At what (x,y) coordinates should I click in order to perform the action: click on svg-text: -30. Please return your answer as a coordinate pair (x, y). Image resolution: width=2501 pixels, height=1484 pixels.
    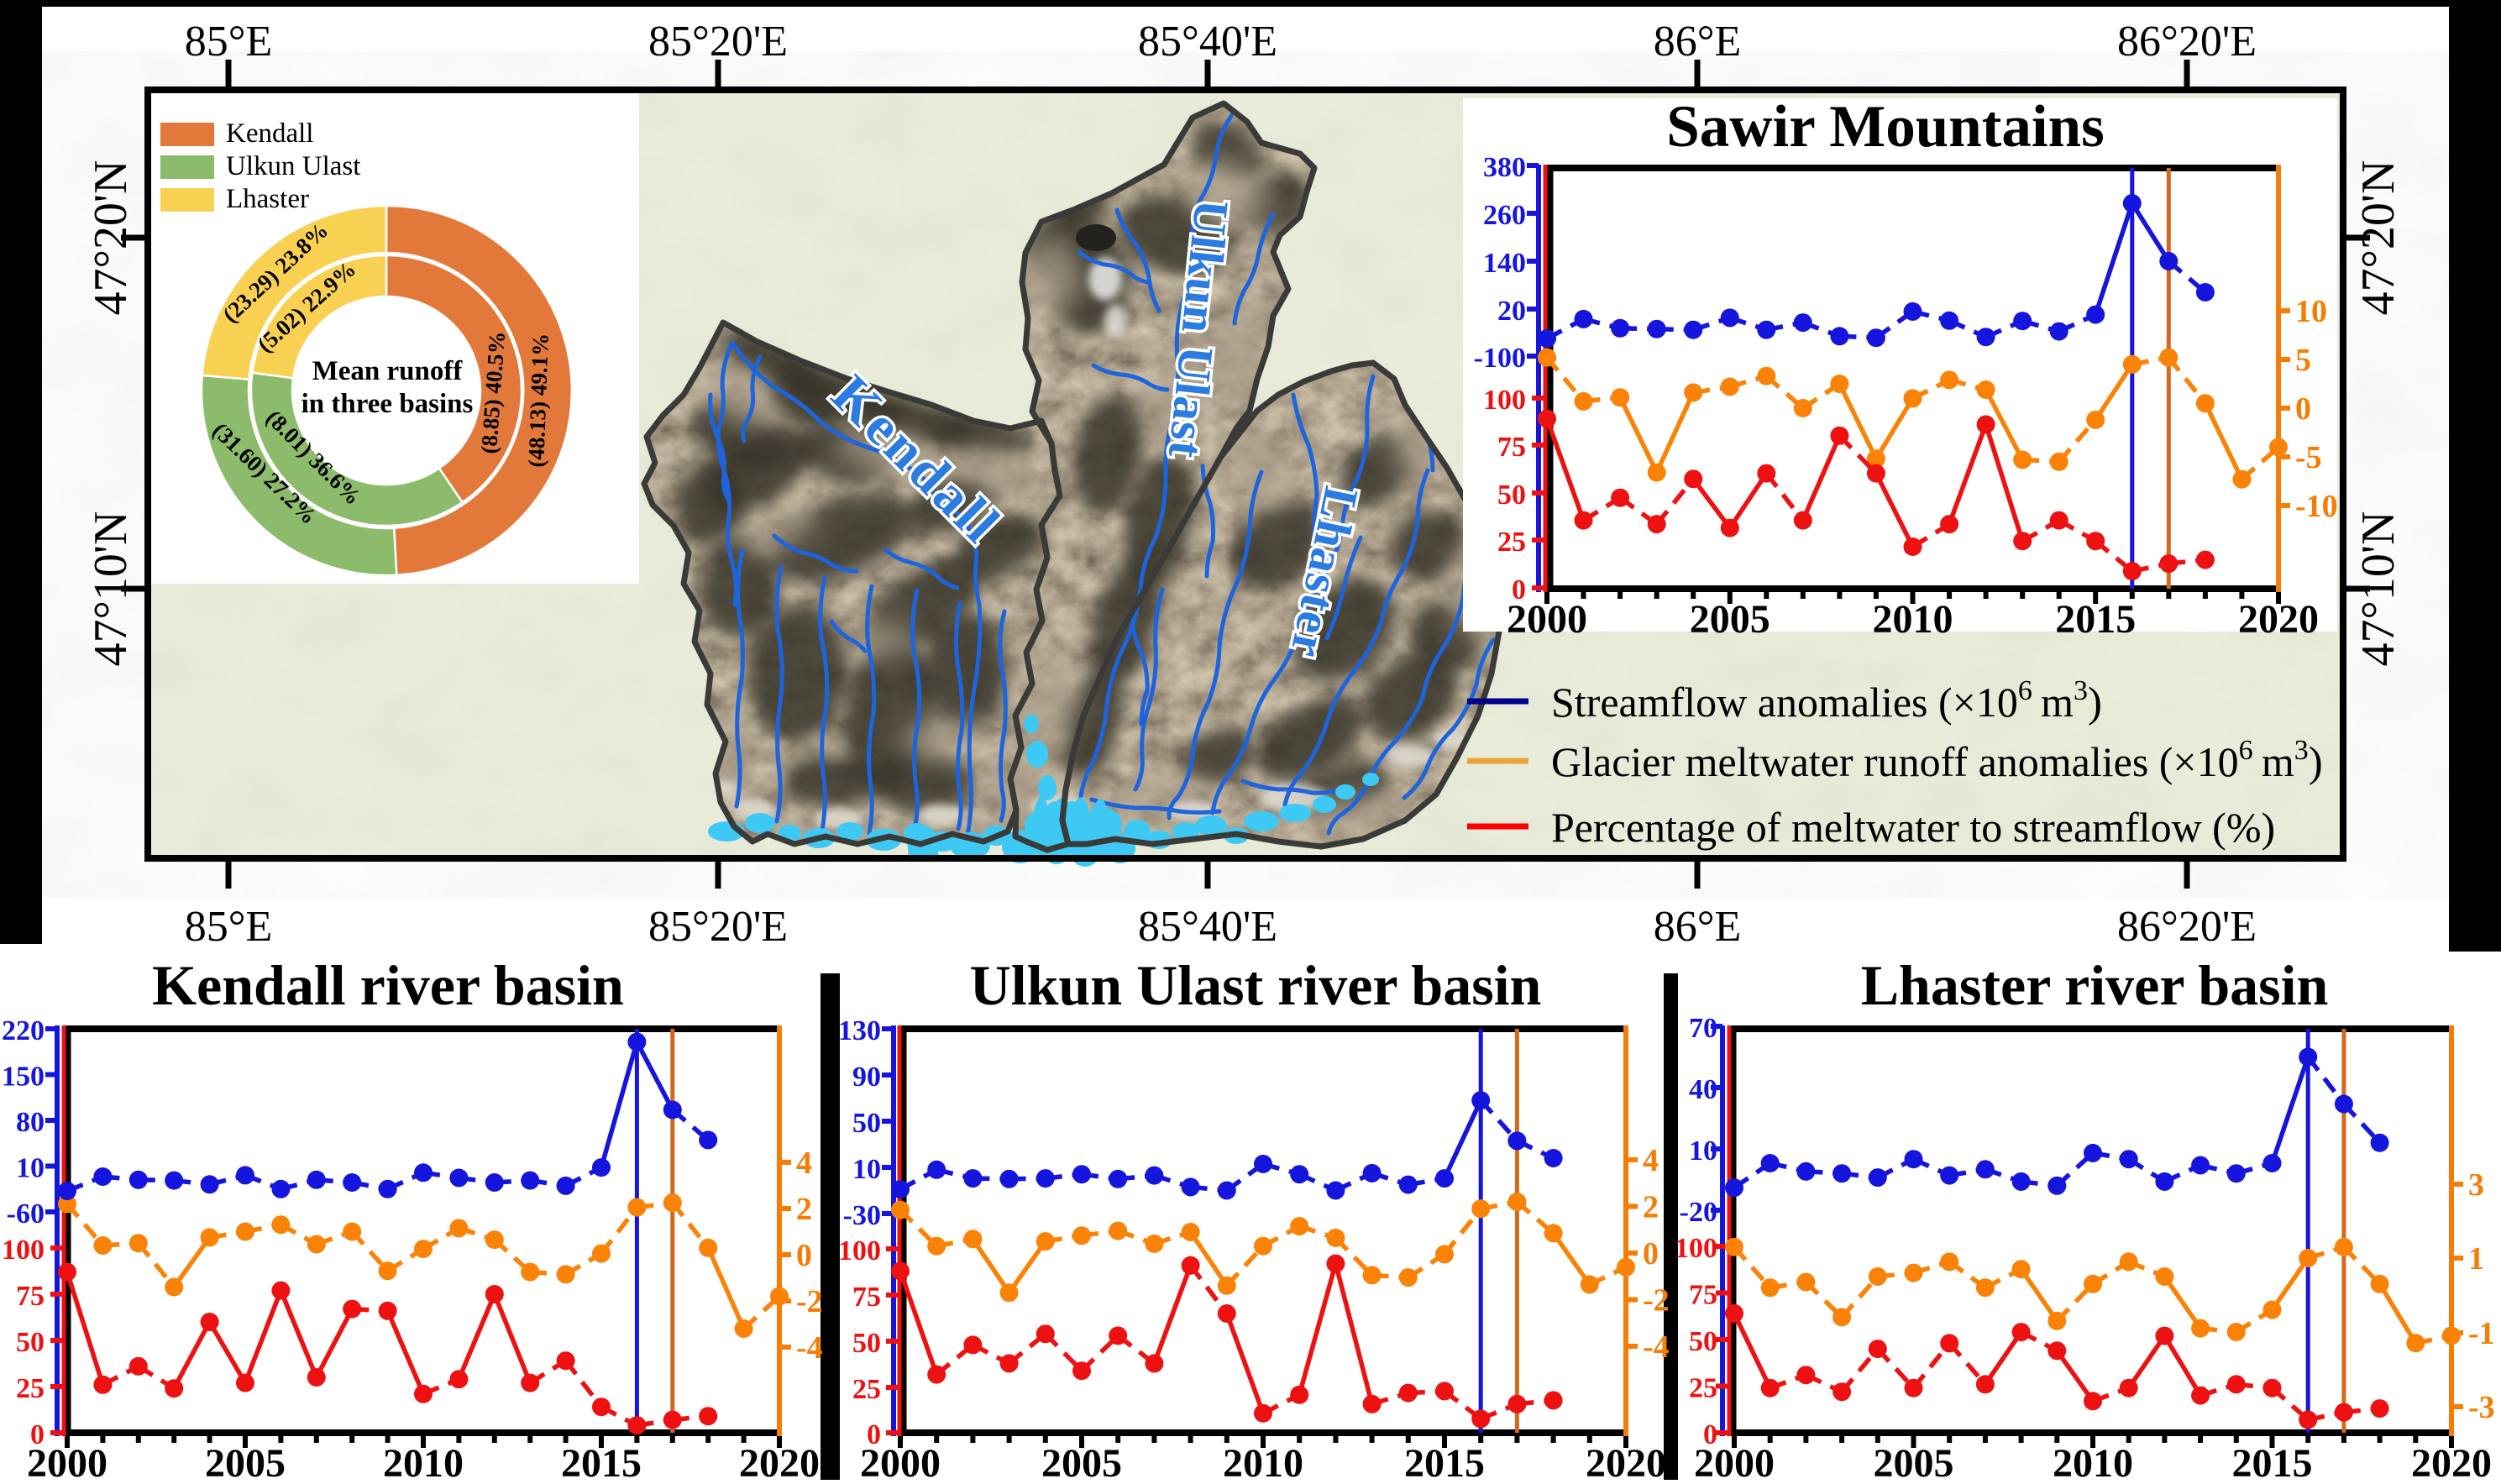
    Looking at the image, I should click on (862, 1215).